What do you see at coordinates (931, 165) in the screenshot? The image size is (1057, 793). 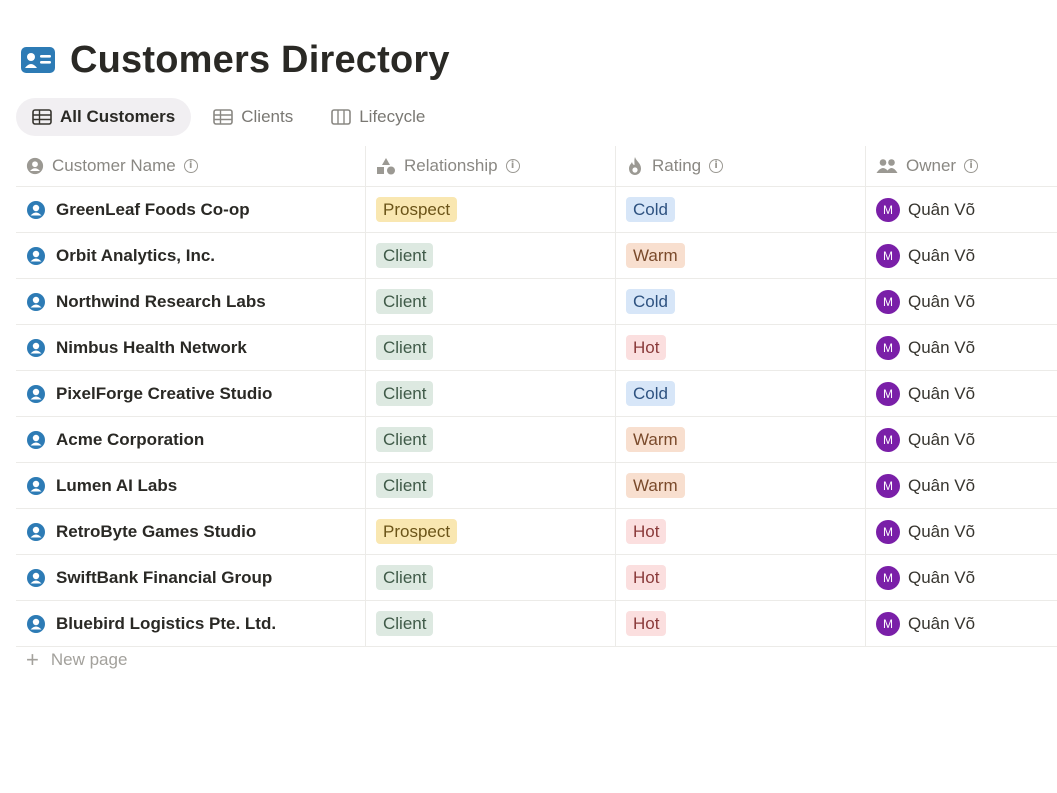 I see `column-label: Owner` at bounding box center [931, 165].